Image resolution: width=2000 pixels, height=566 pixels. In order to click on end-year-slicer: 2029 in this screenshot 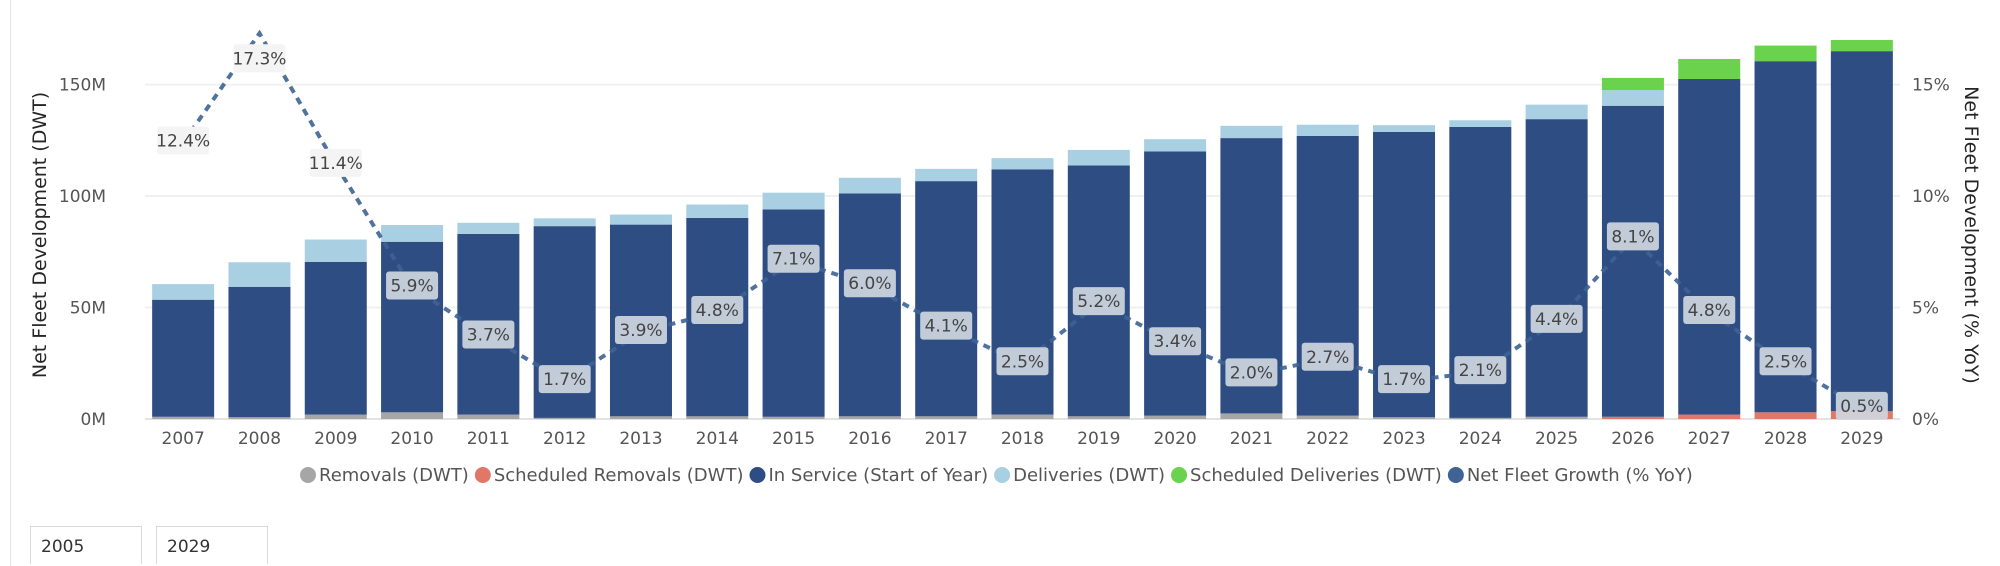, I will do `click(212, 545)`.